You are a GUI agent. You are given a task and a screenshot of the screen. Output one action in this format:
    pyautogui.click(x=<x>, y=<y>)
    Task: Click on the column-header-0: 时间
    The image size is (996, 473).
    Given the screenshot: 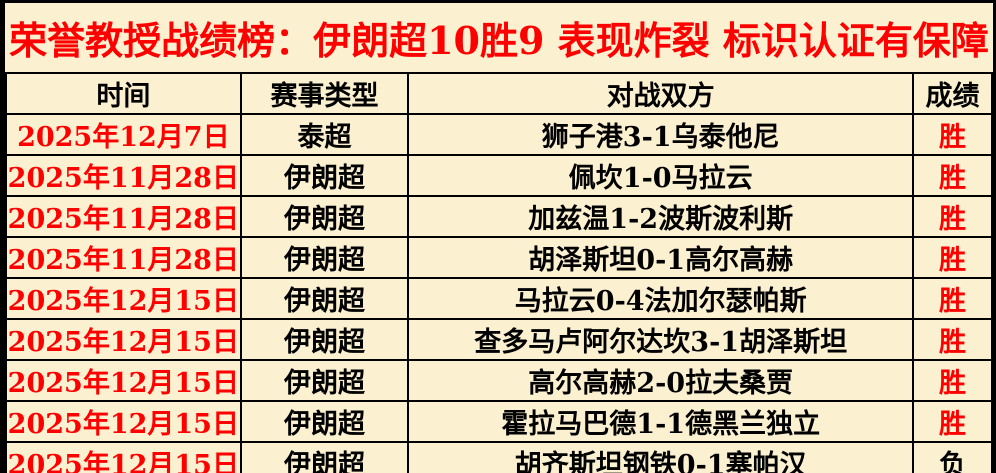 What is the action you would take?
    pyautogui.click(x=123, y=93)
    